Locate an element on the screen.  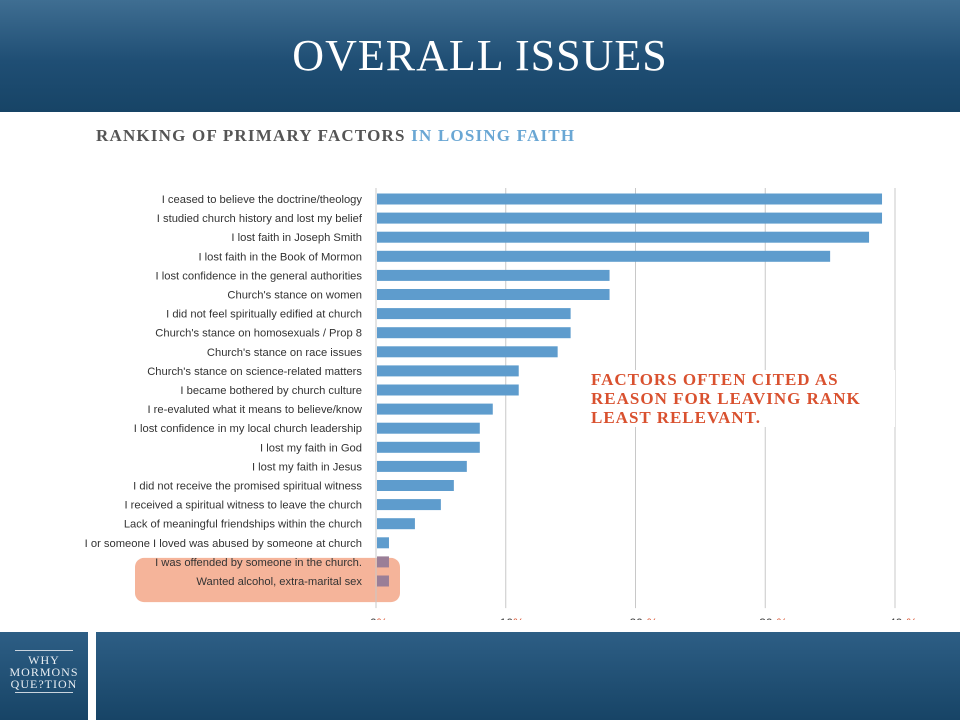
logo-line2: MORMONS is located at coordinates (44, 672).